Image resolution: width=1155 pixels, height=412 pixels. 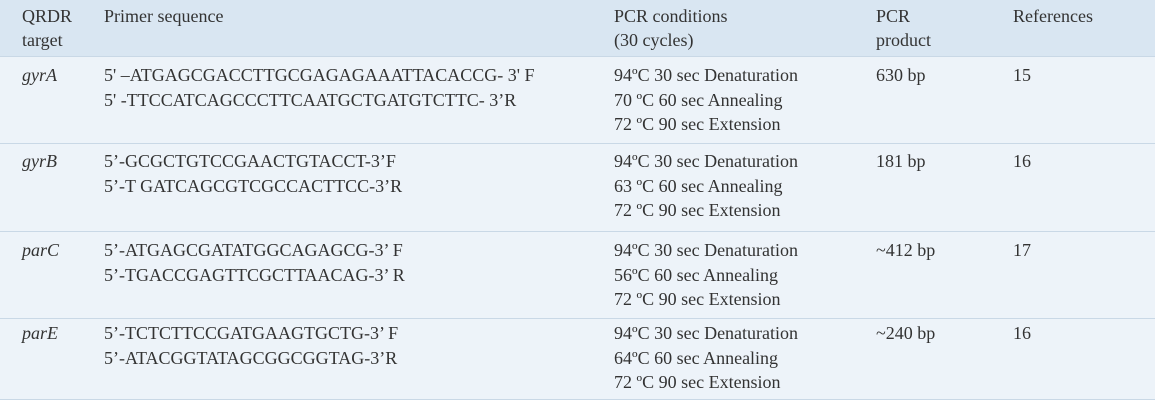 I want to click on product: 630 bp, so click(x=901, y=75).